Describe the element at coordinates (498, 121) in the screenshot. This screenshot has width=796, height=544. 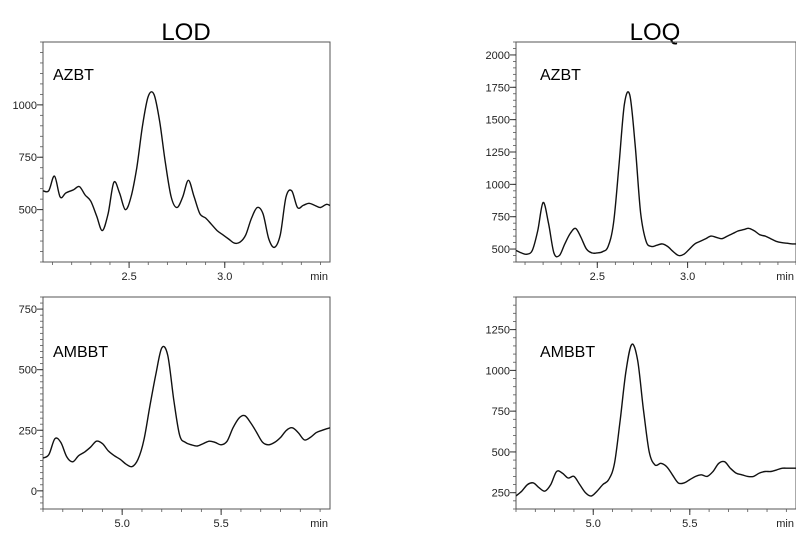
I see `y-tick-label: 1500` at that location.